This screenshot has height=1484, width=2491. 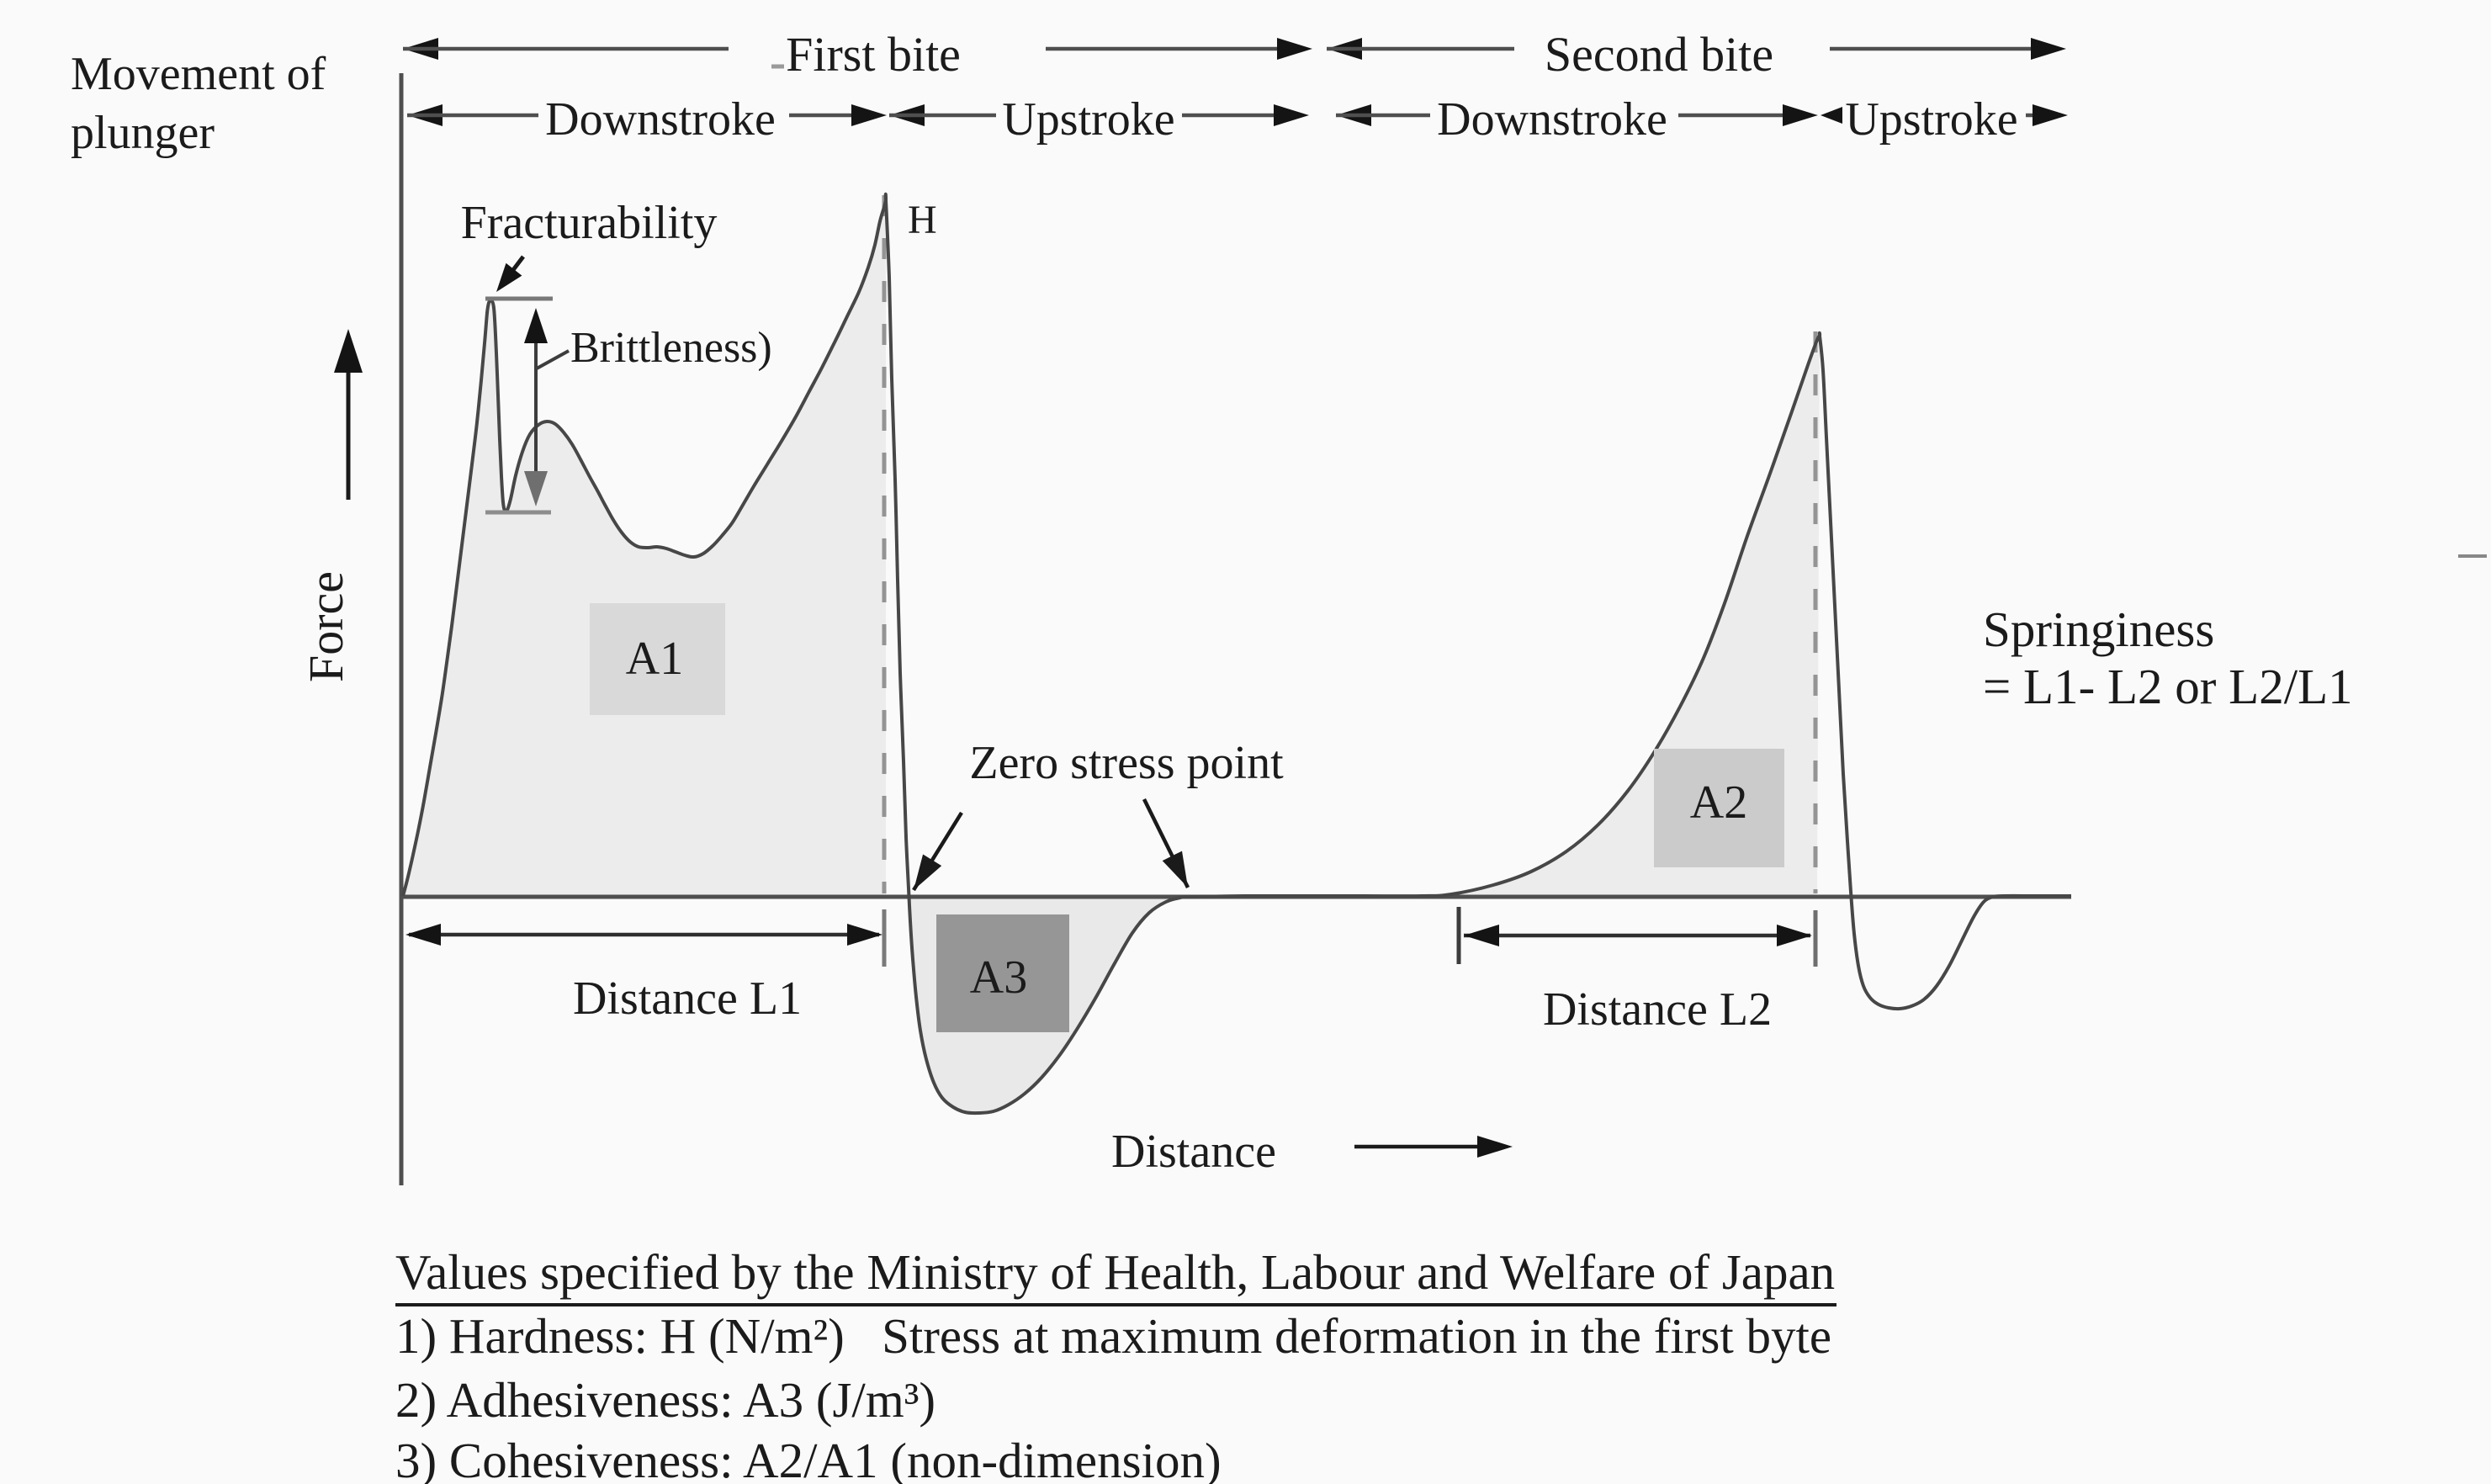 What do you see at coordinates (671, 348) in the screenshot?
I see `svg-text: Brittleness)` at bounding box center [671, 348].